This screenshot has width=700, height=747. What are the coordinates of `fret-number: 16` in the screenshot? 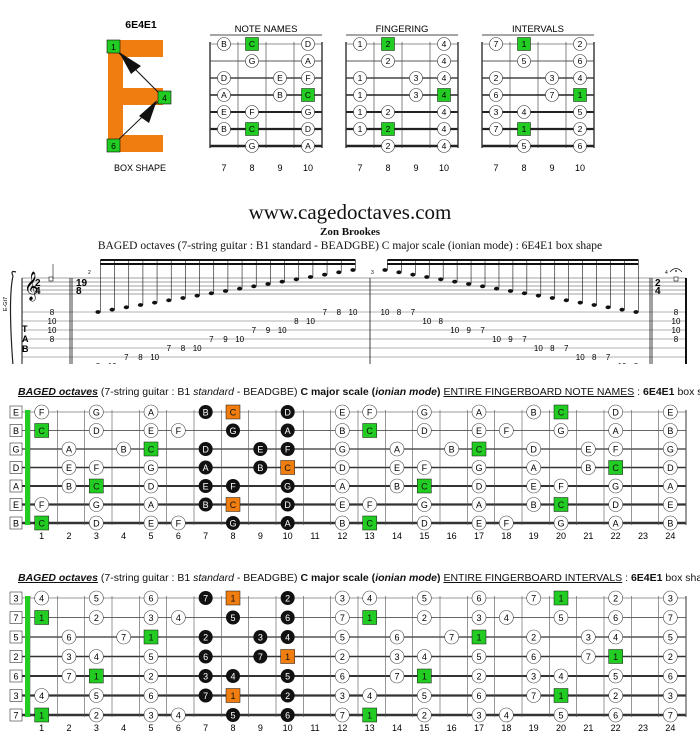 It's located at (452, 728).